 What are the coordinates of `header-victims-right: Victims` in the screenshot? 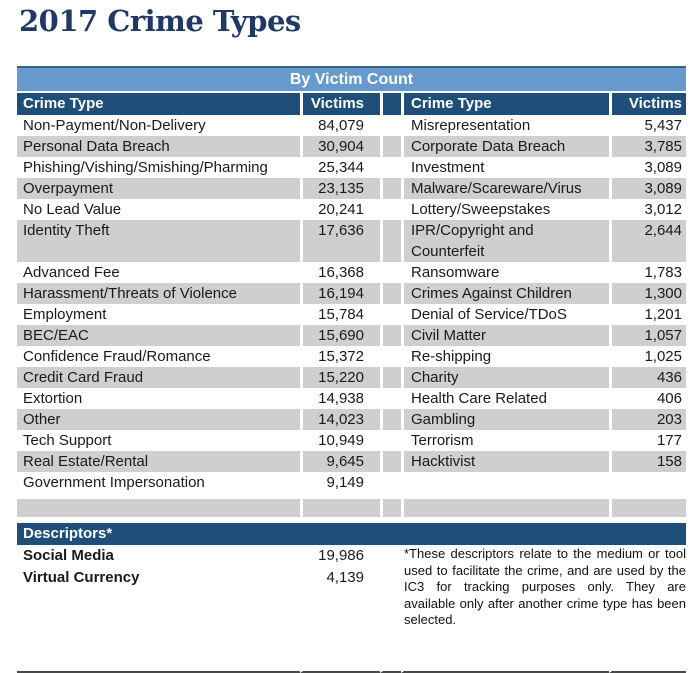 It's located at (647, 104).